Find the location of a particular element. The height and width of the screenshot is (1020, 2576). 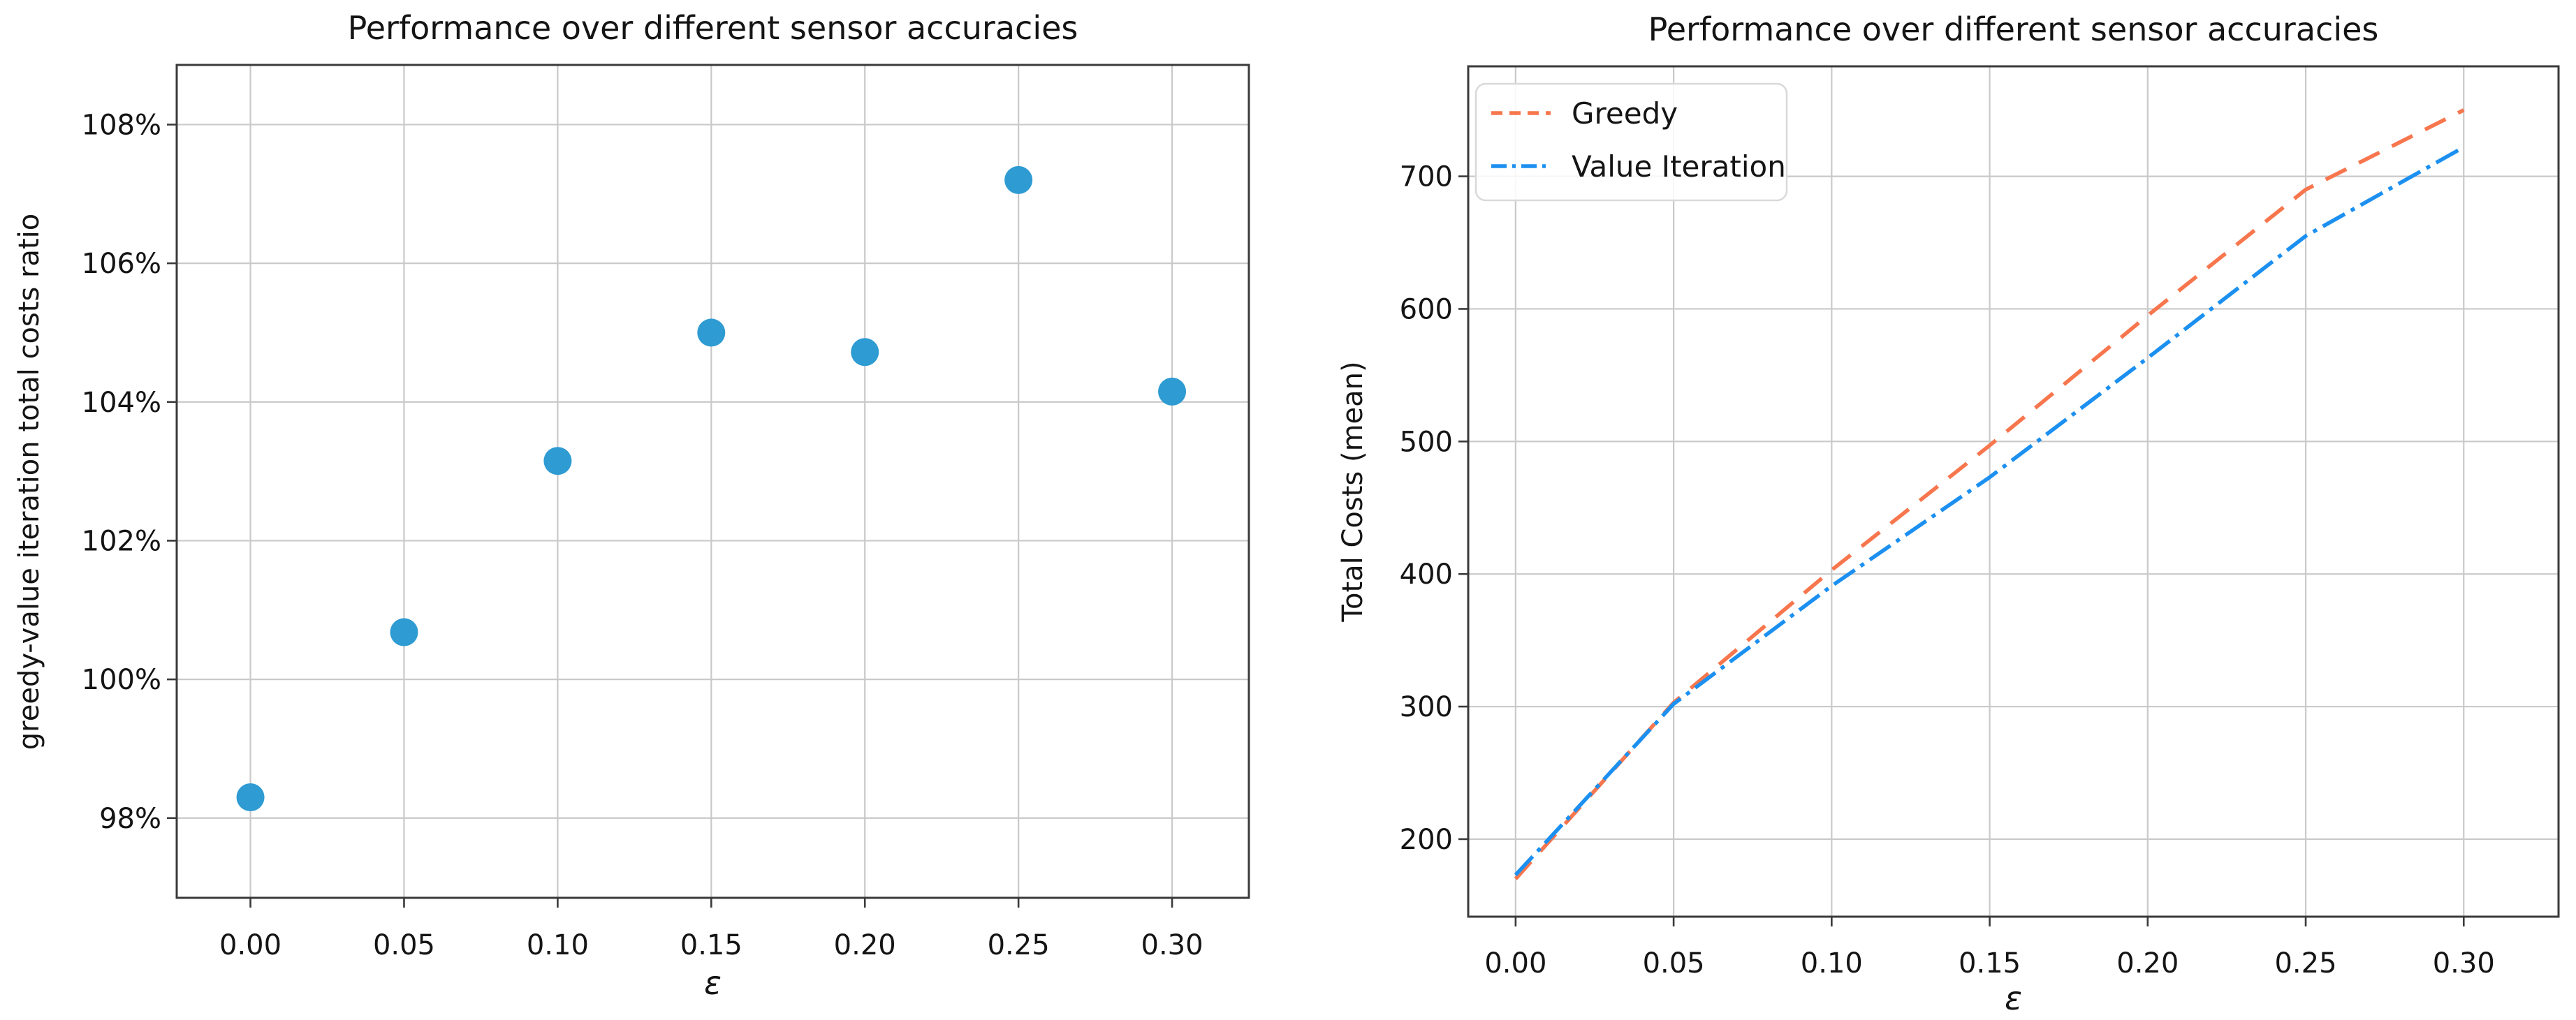

y-tick-label: 500 is located at coordinates (1426, 442).